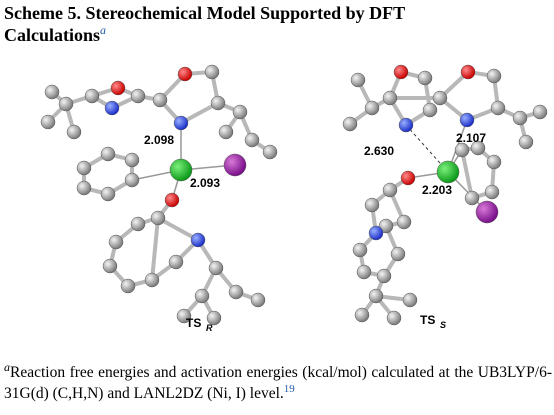 The height and width of the screenshot is (415, 554). What do you see at coordinates (471, 138) in the screenshot?
I see `distance-label: 2.107` at bounding box center [471, 138].